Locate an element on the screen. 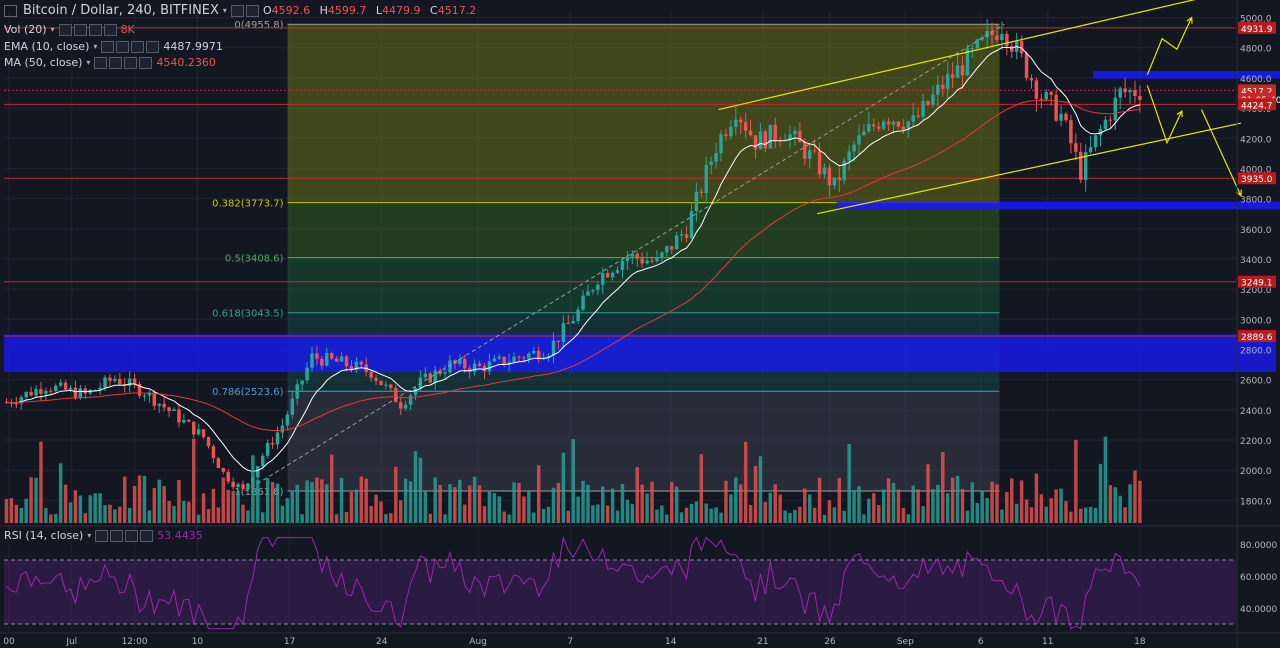 The height and width of the screenshot is (648, 1280). time-tick-label: 24 is located at coordinates (382, 642).